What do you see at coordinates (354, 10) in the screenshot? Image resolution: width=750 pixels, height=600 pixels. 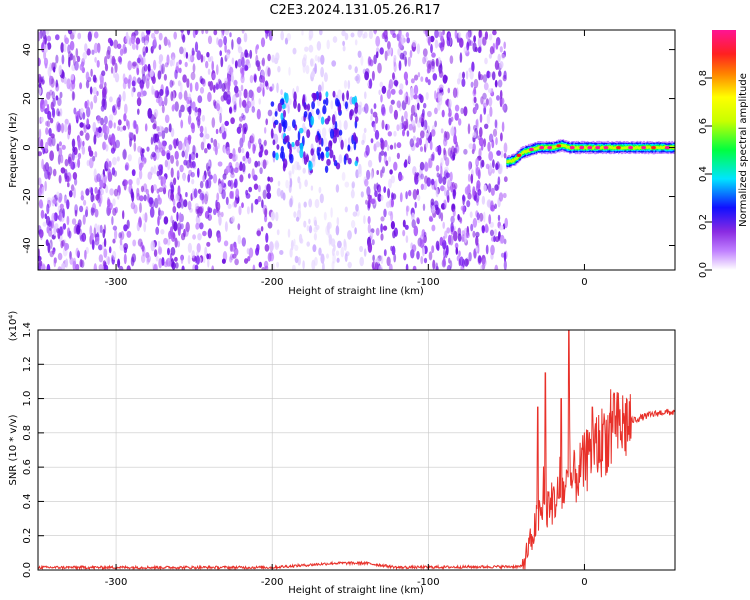 I see `figure-title: C2E3.2024.131.05.26.R17` at bounding box center [354, 10].